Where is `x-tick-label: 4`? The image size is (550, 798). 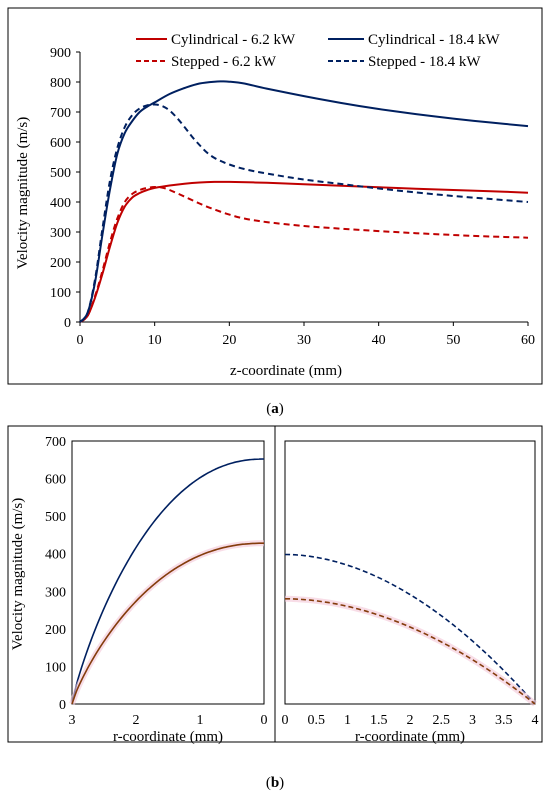
x-tick-label: 4 is located at coordinates (535, 720).